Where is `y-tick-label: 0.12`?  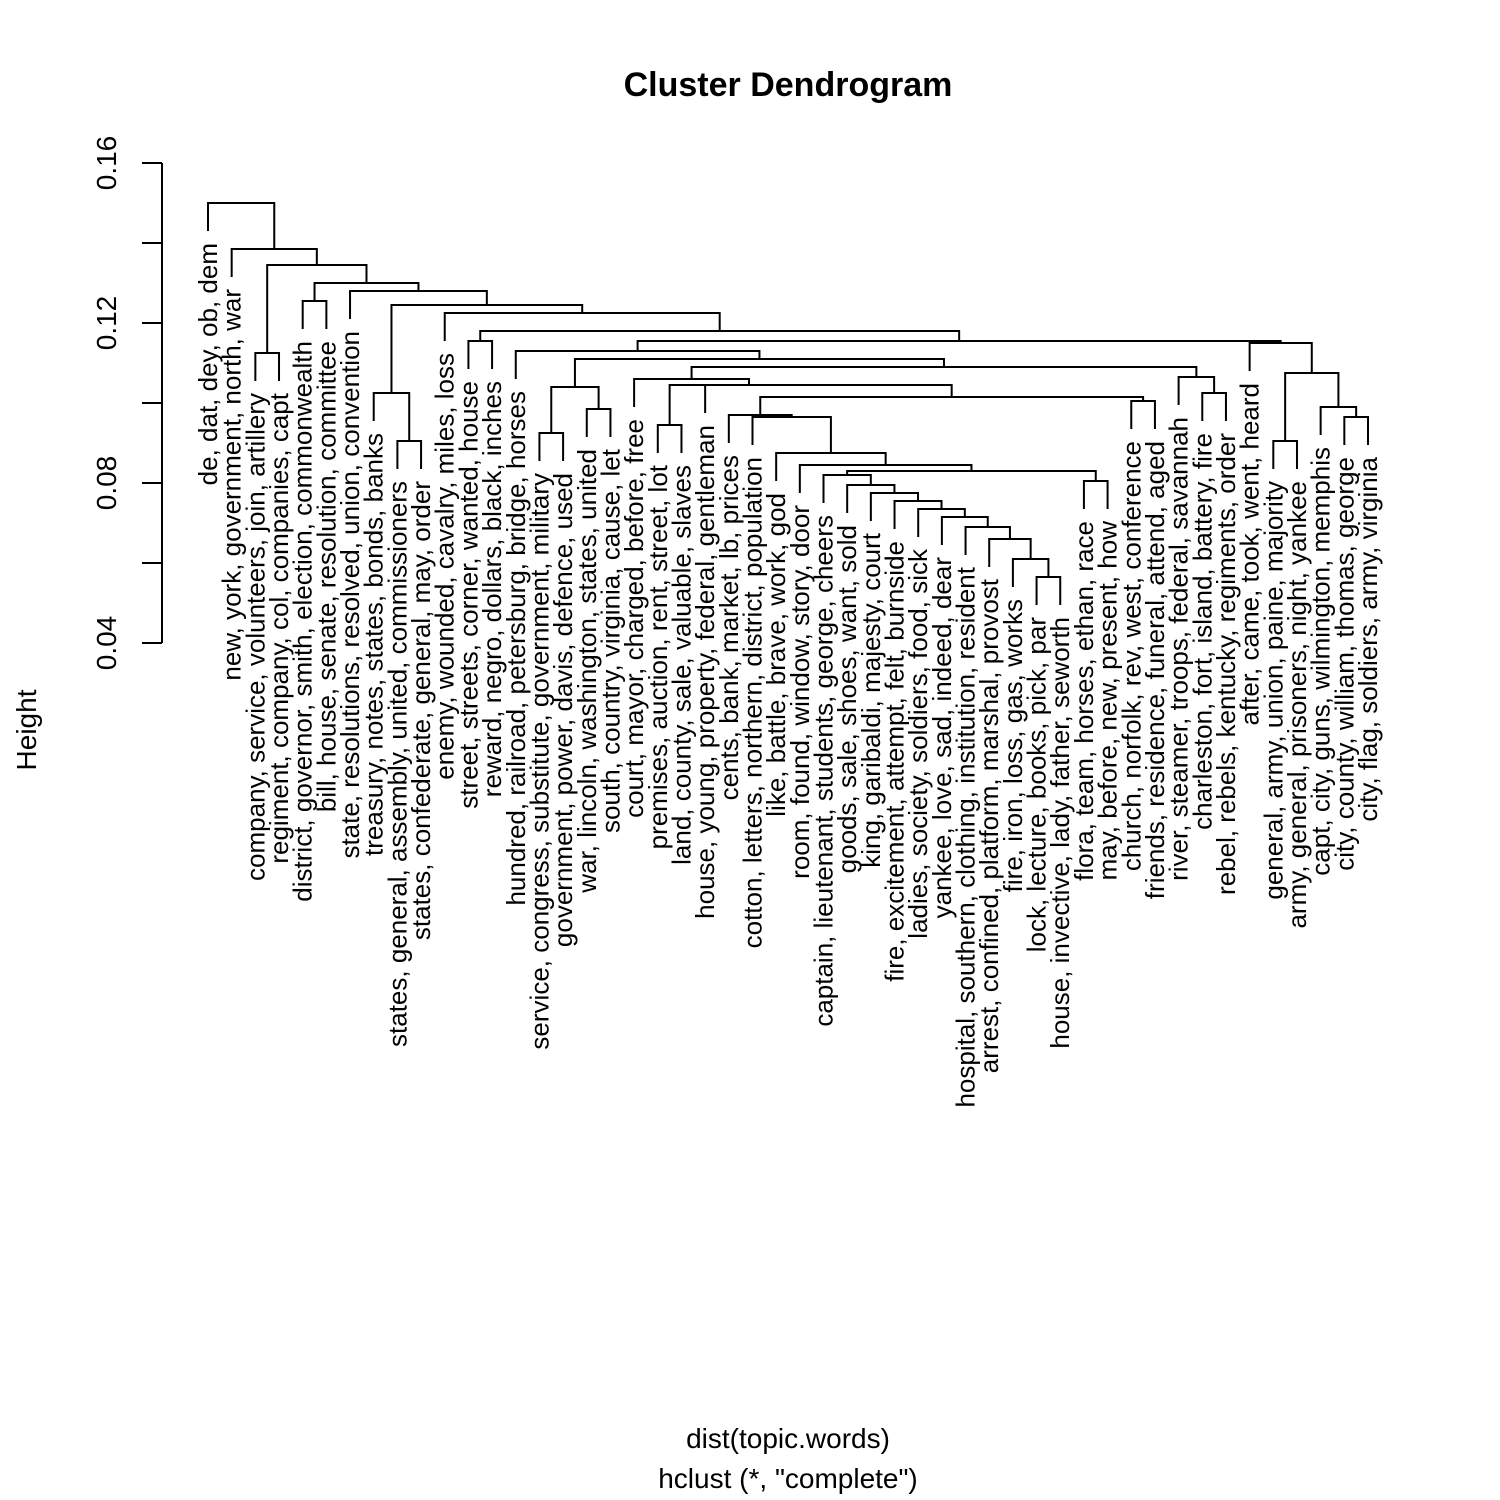
y-tick-label: 0.12 is located at coordinates (106, 323).